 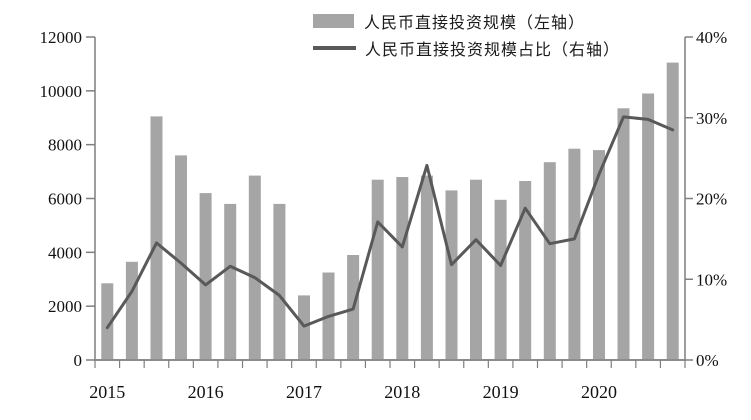 What do you see at coordinates (501, 392) in the screenshot?
I see `x-tick-label-2019: 2019` at bounding box center [501, 392].